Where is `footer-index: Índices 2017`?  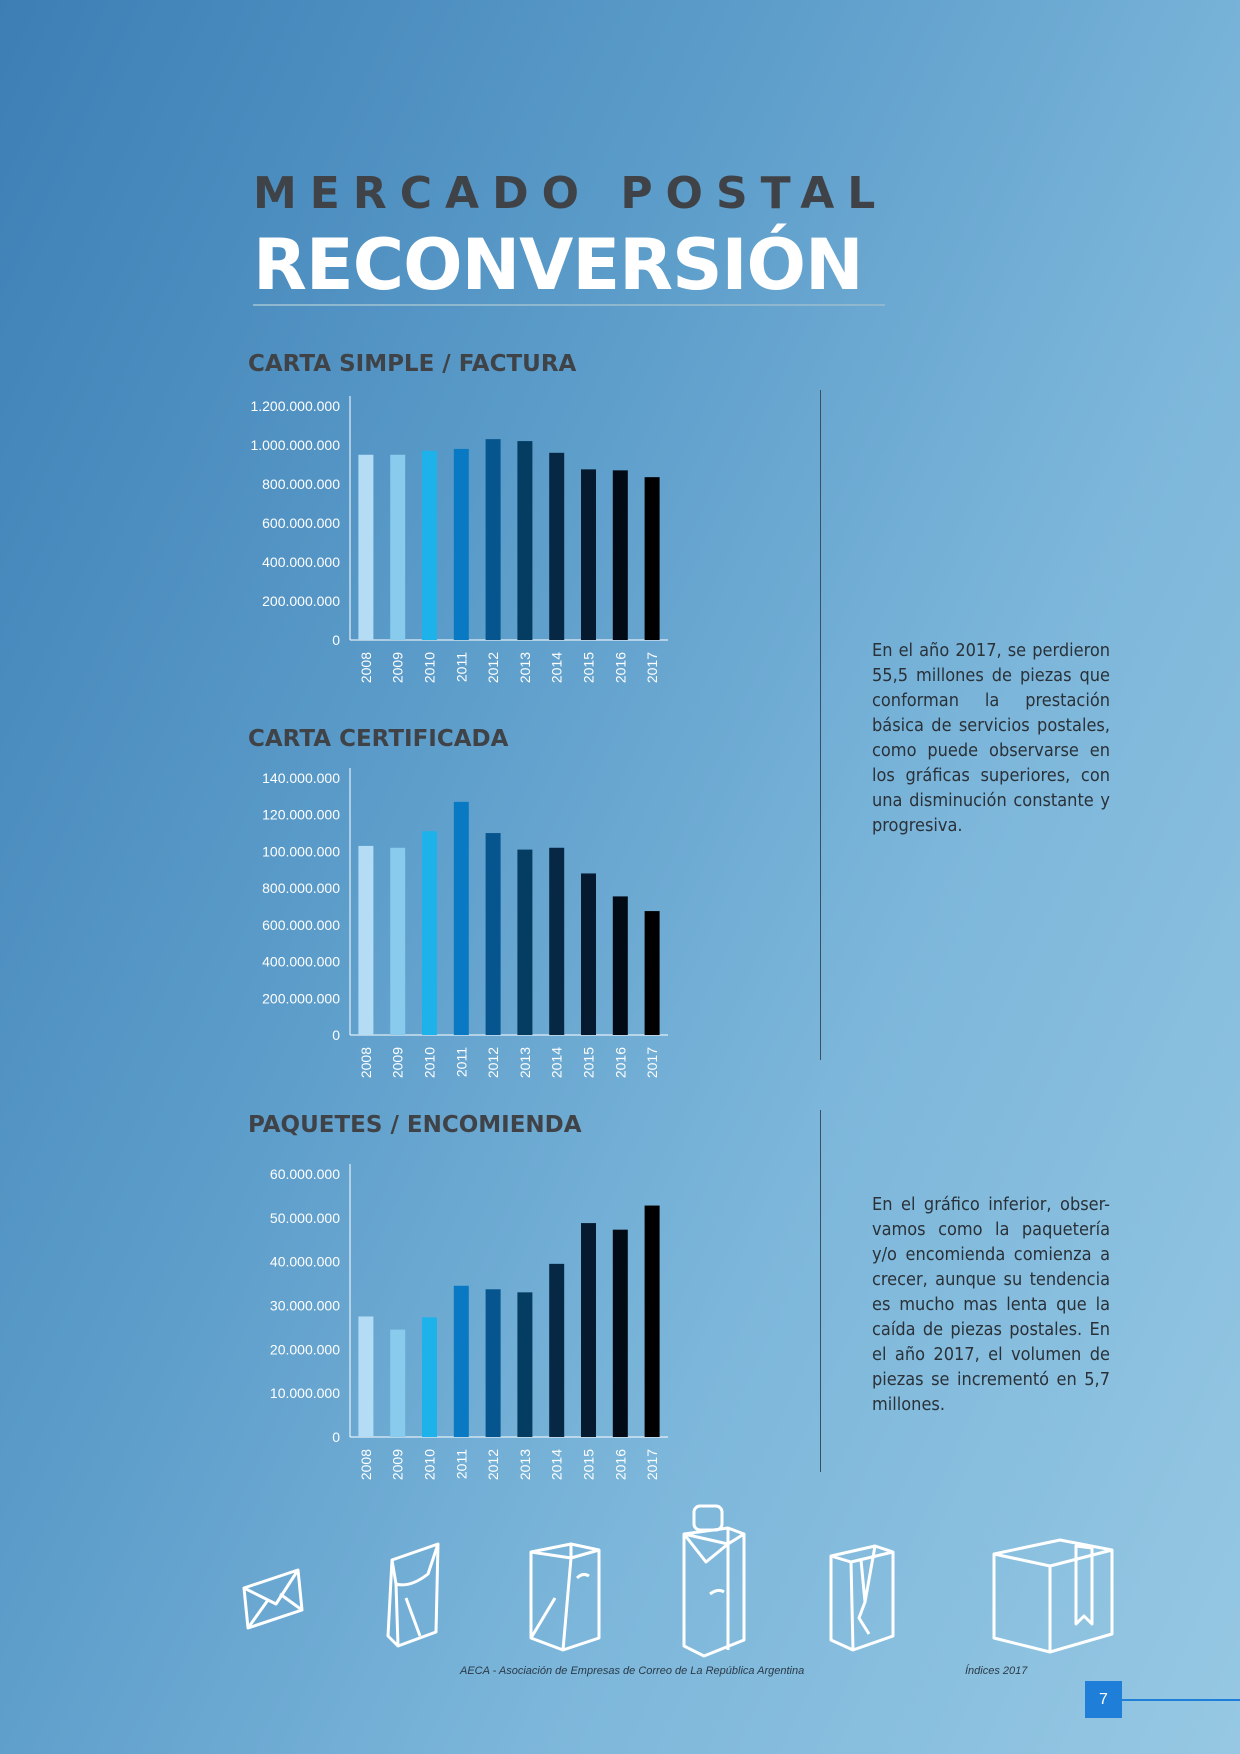 footer-index: Índices 2017 is located at coordinates (996, 1671).